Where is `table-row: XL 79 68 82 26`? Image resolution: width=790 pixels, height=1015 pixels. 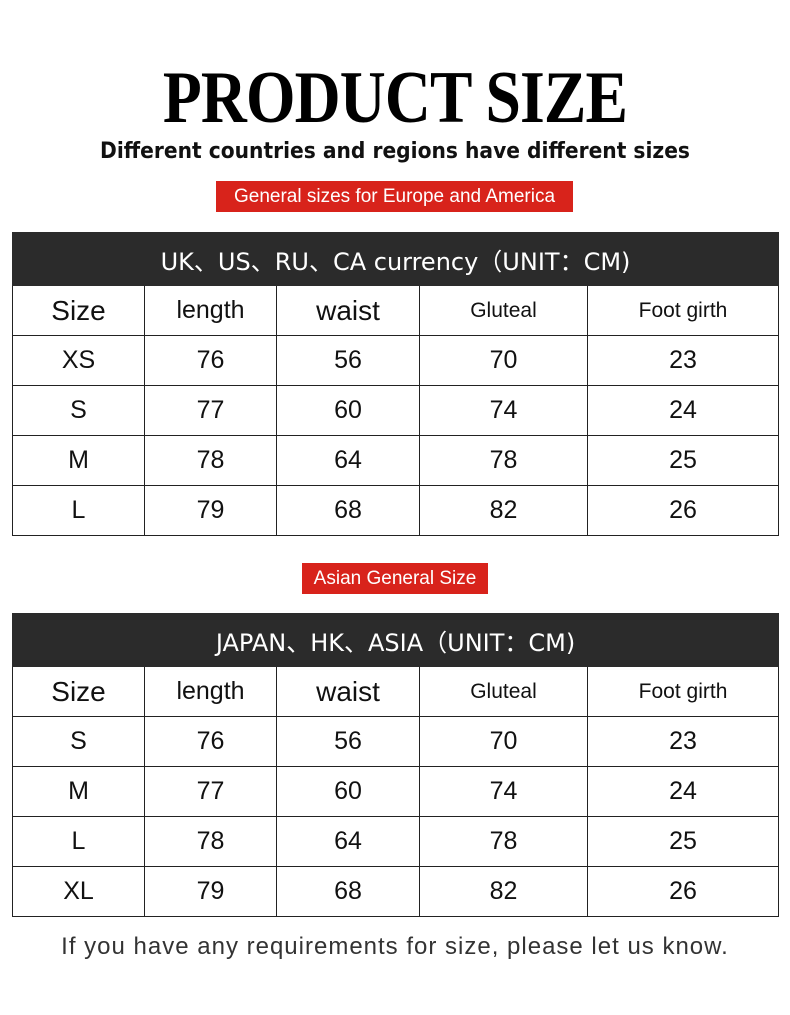
table-row: XL 79 68 82 26 is located at coordinates (396, 891).